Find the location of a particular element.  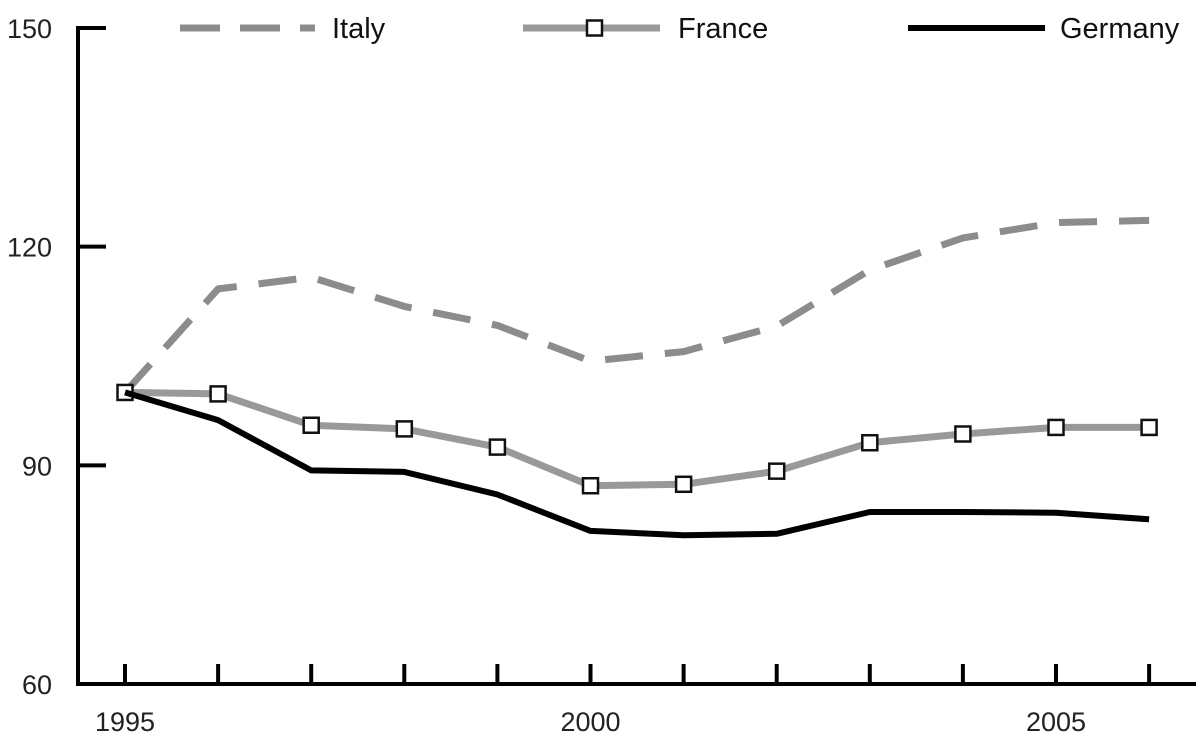

y-tick-label: 60 is located at coordinates (37, 685).